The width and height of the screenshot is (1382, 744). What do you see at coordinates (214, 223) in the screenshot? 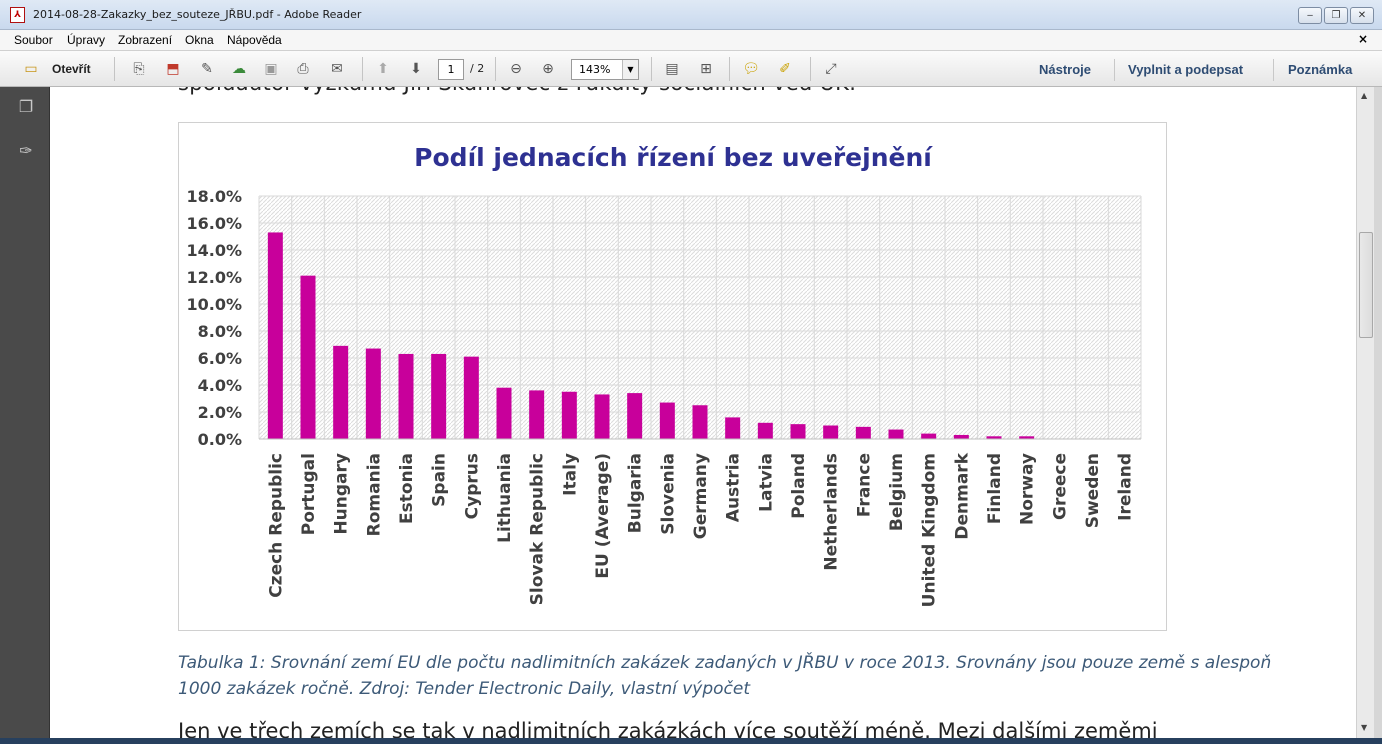
I see `y-tick-label: 16.0%` at bounding box center [214, 223].